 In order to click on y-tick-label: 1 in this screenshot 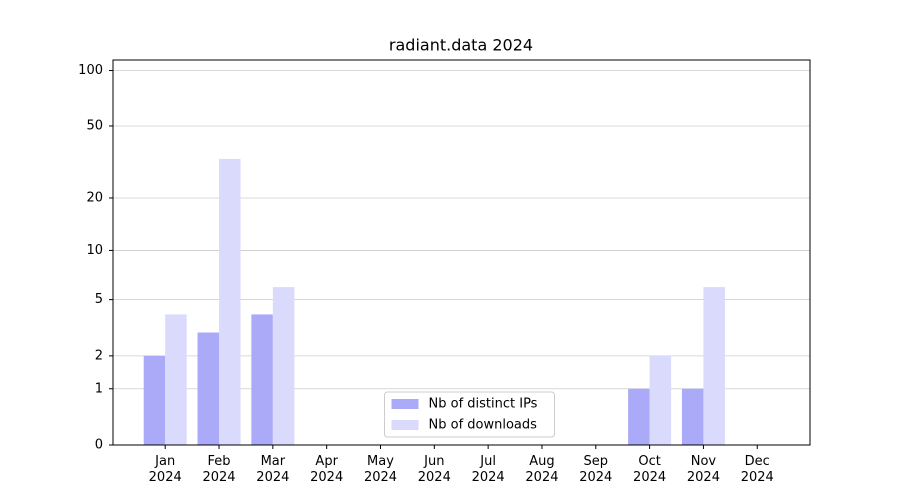, I will do `click(99, 388)`.